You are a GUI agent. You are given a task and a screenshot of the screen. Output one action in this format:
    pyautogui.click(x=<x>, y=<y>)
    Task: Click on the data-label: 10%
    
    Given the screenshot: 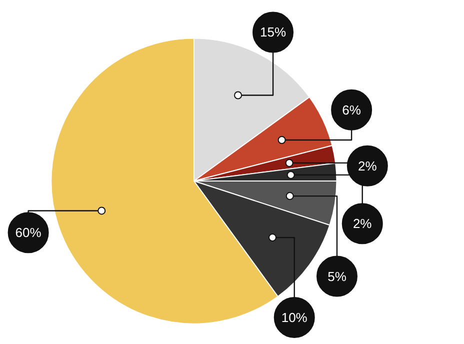 What is the action you would take?
    pyautogui.click(x=294, y=317)
    